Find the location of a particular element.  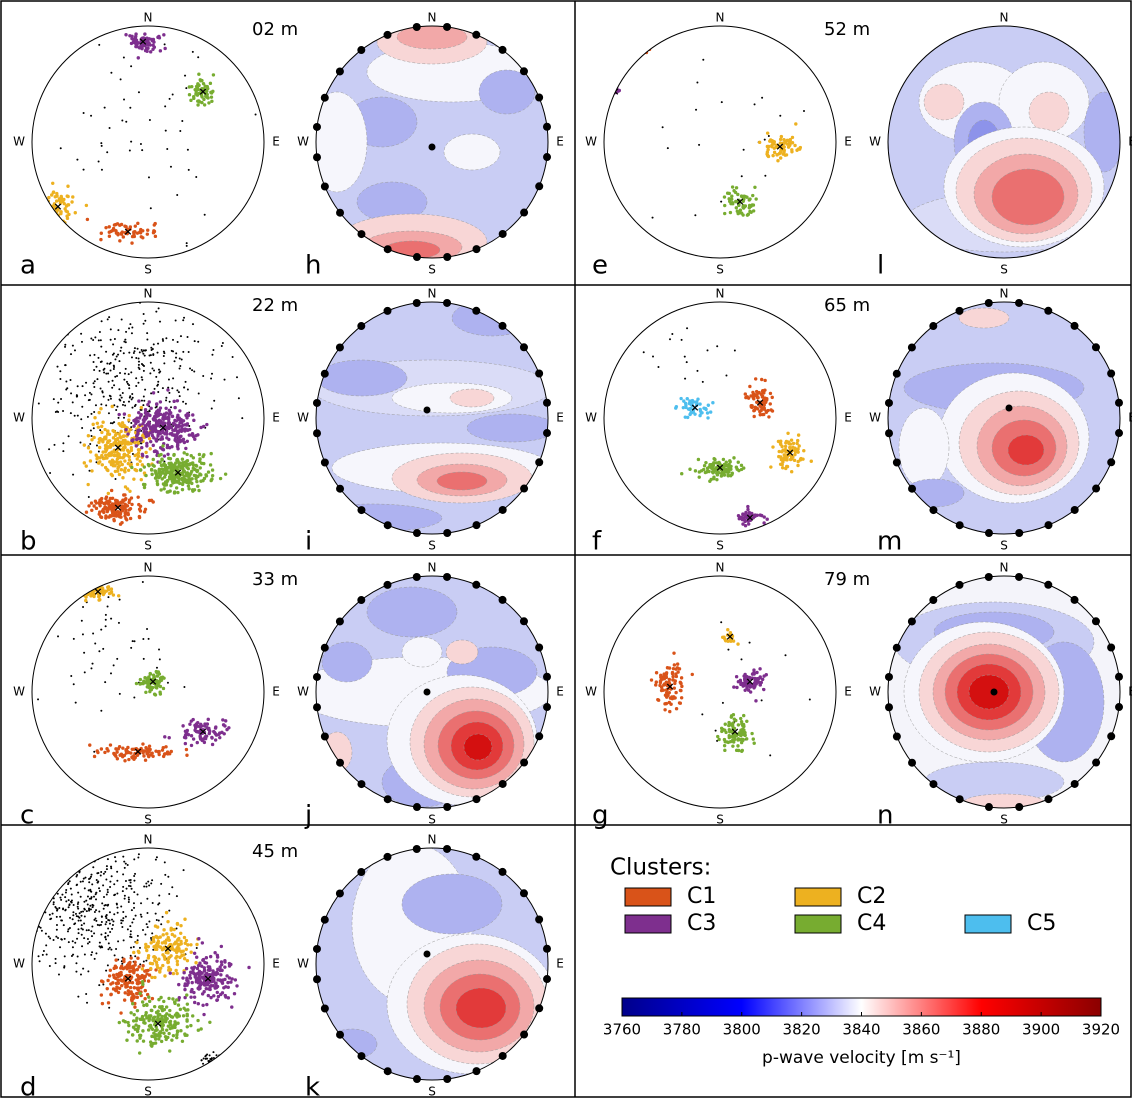

contour is located at coordinates (472, 152).